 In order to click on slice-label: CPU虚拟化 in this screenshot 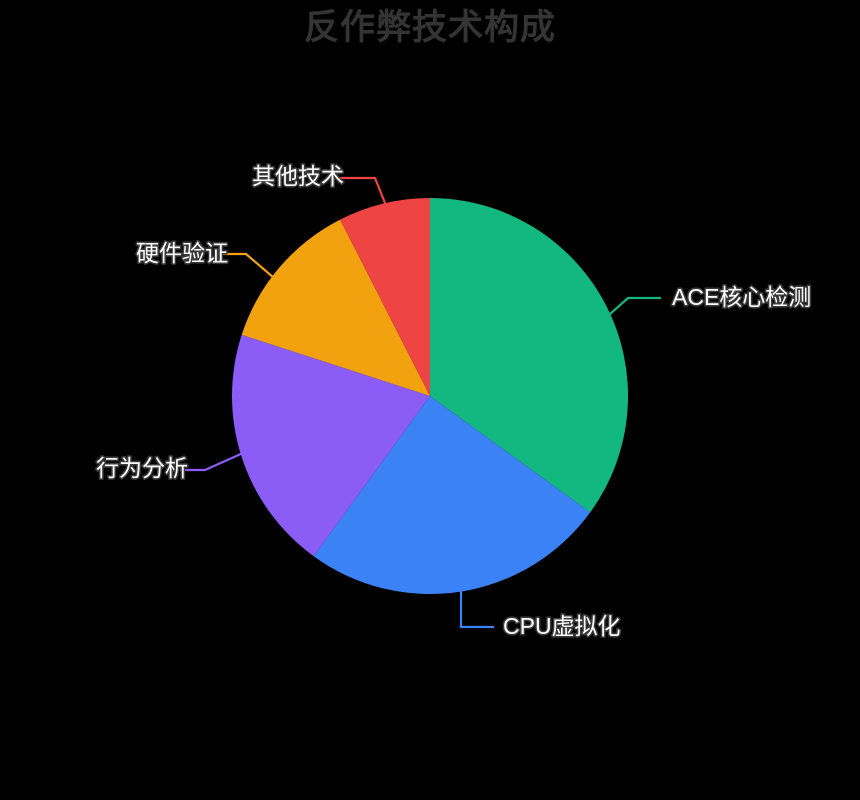, I will do `click(562, 626)`.